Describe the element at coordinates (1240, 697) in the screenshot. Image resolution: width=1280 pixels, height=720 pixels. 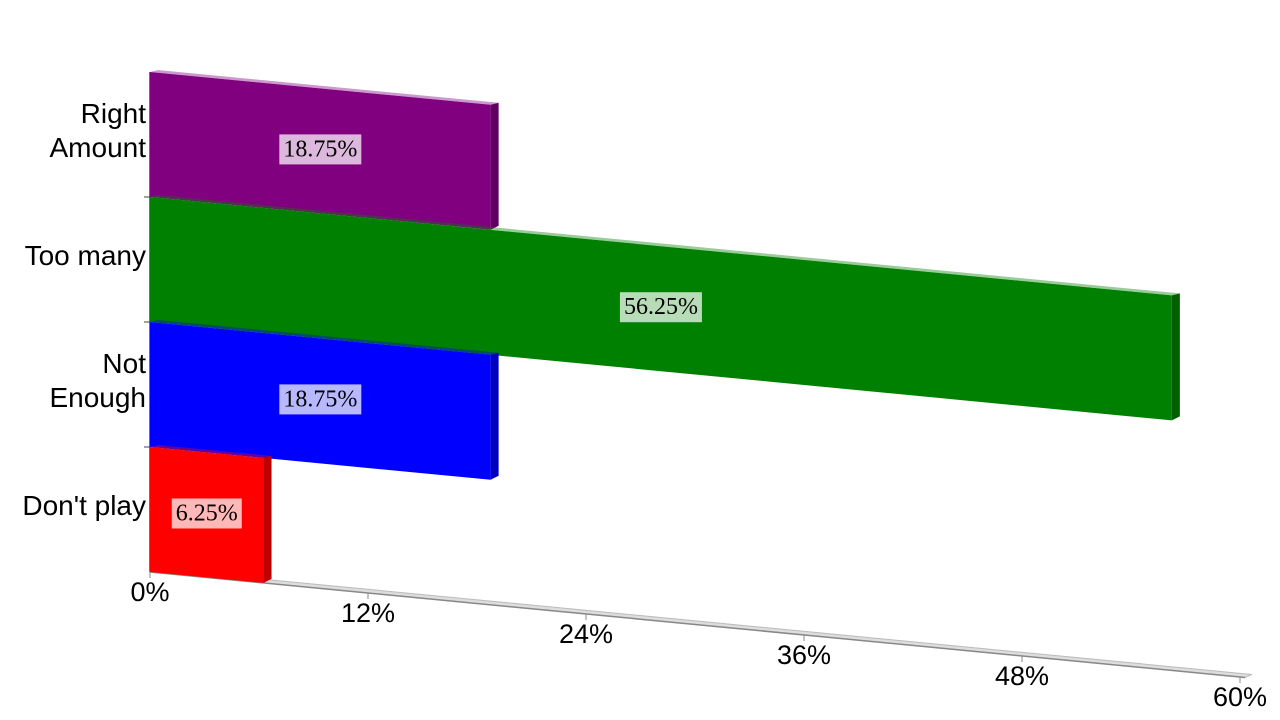
I see `x-tick-label: 60%` at that location.